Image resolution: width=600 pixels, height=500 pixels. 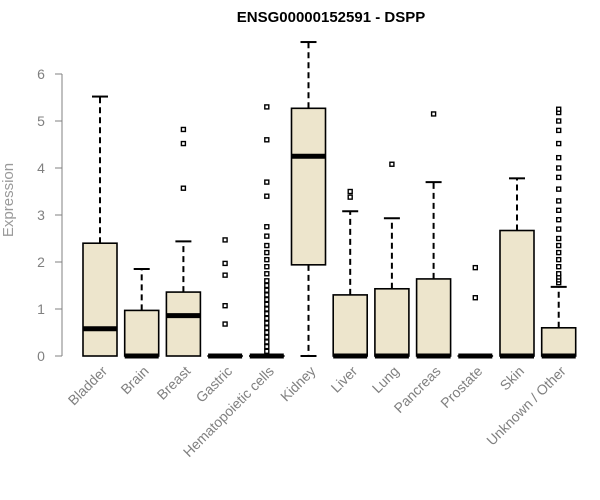 What do you see at coordinates (512, 378) in the screenshot?
I see `x-tick-label: Skin` at bounding box center [512, 378].